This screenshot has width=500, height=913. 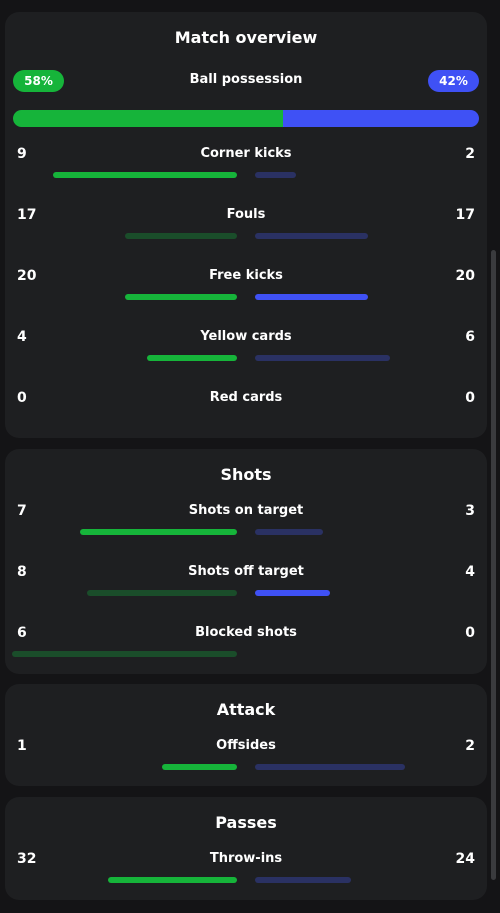 I want to click on attack-title: Attack, so click(x=246, y=709).